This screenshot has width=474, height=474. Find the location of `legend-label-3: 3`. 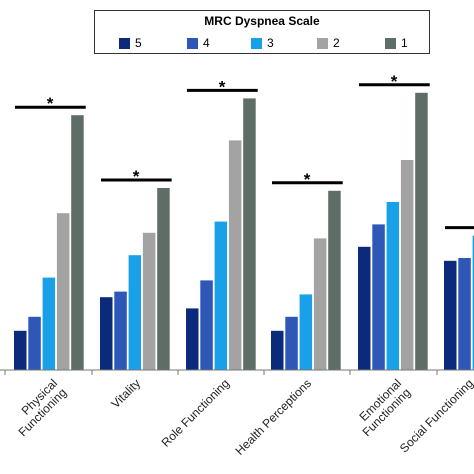

legend-label-3: 3 is located at coordinates (270, 43).